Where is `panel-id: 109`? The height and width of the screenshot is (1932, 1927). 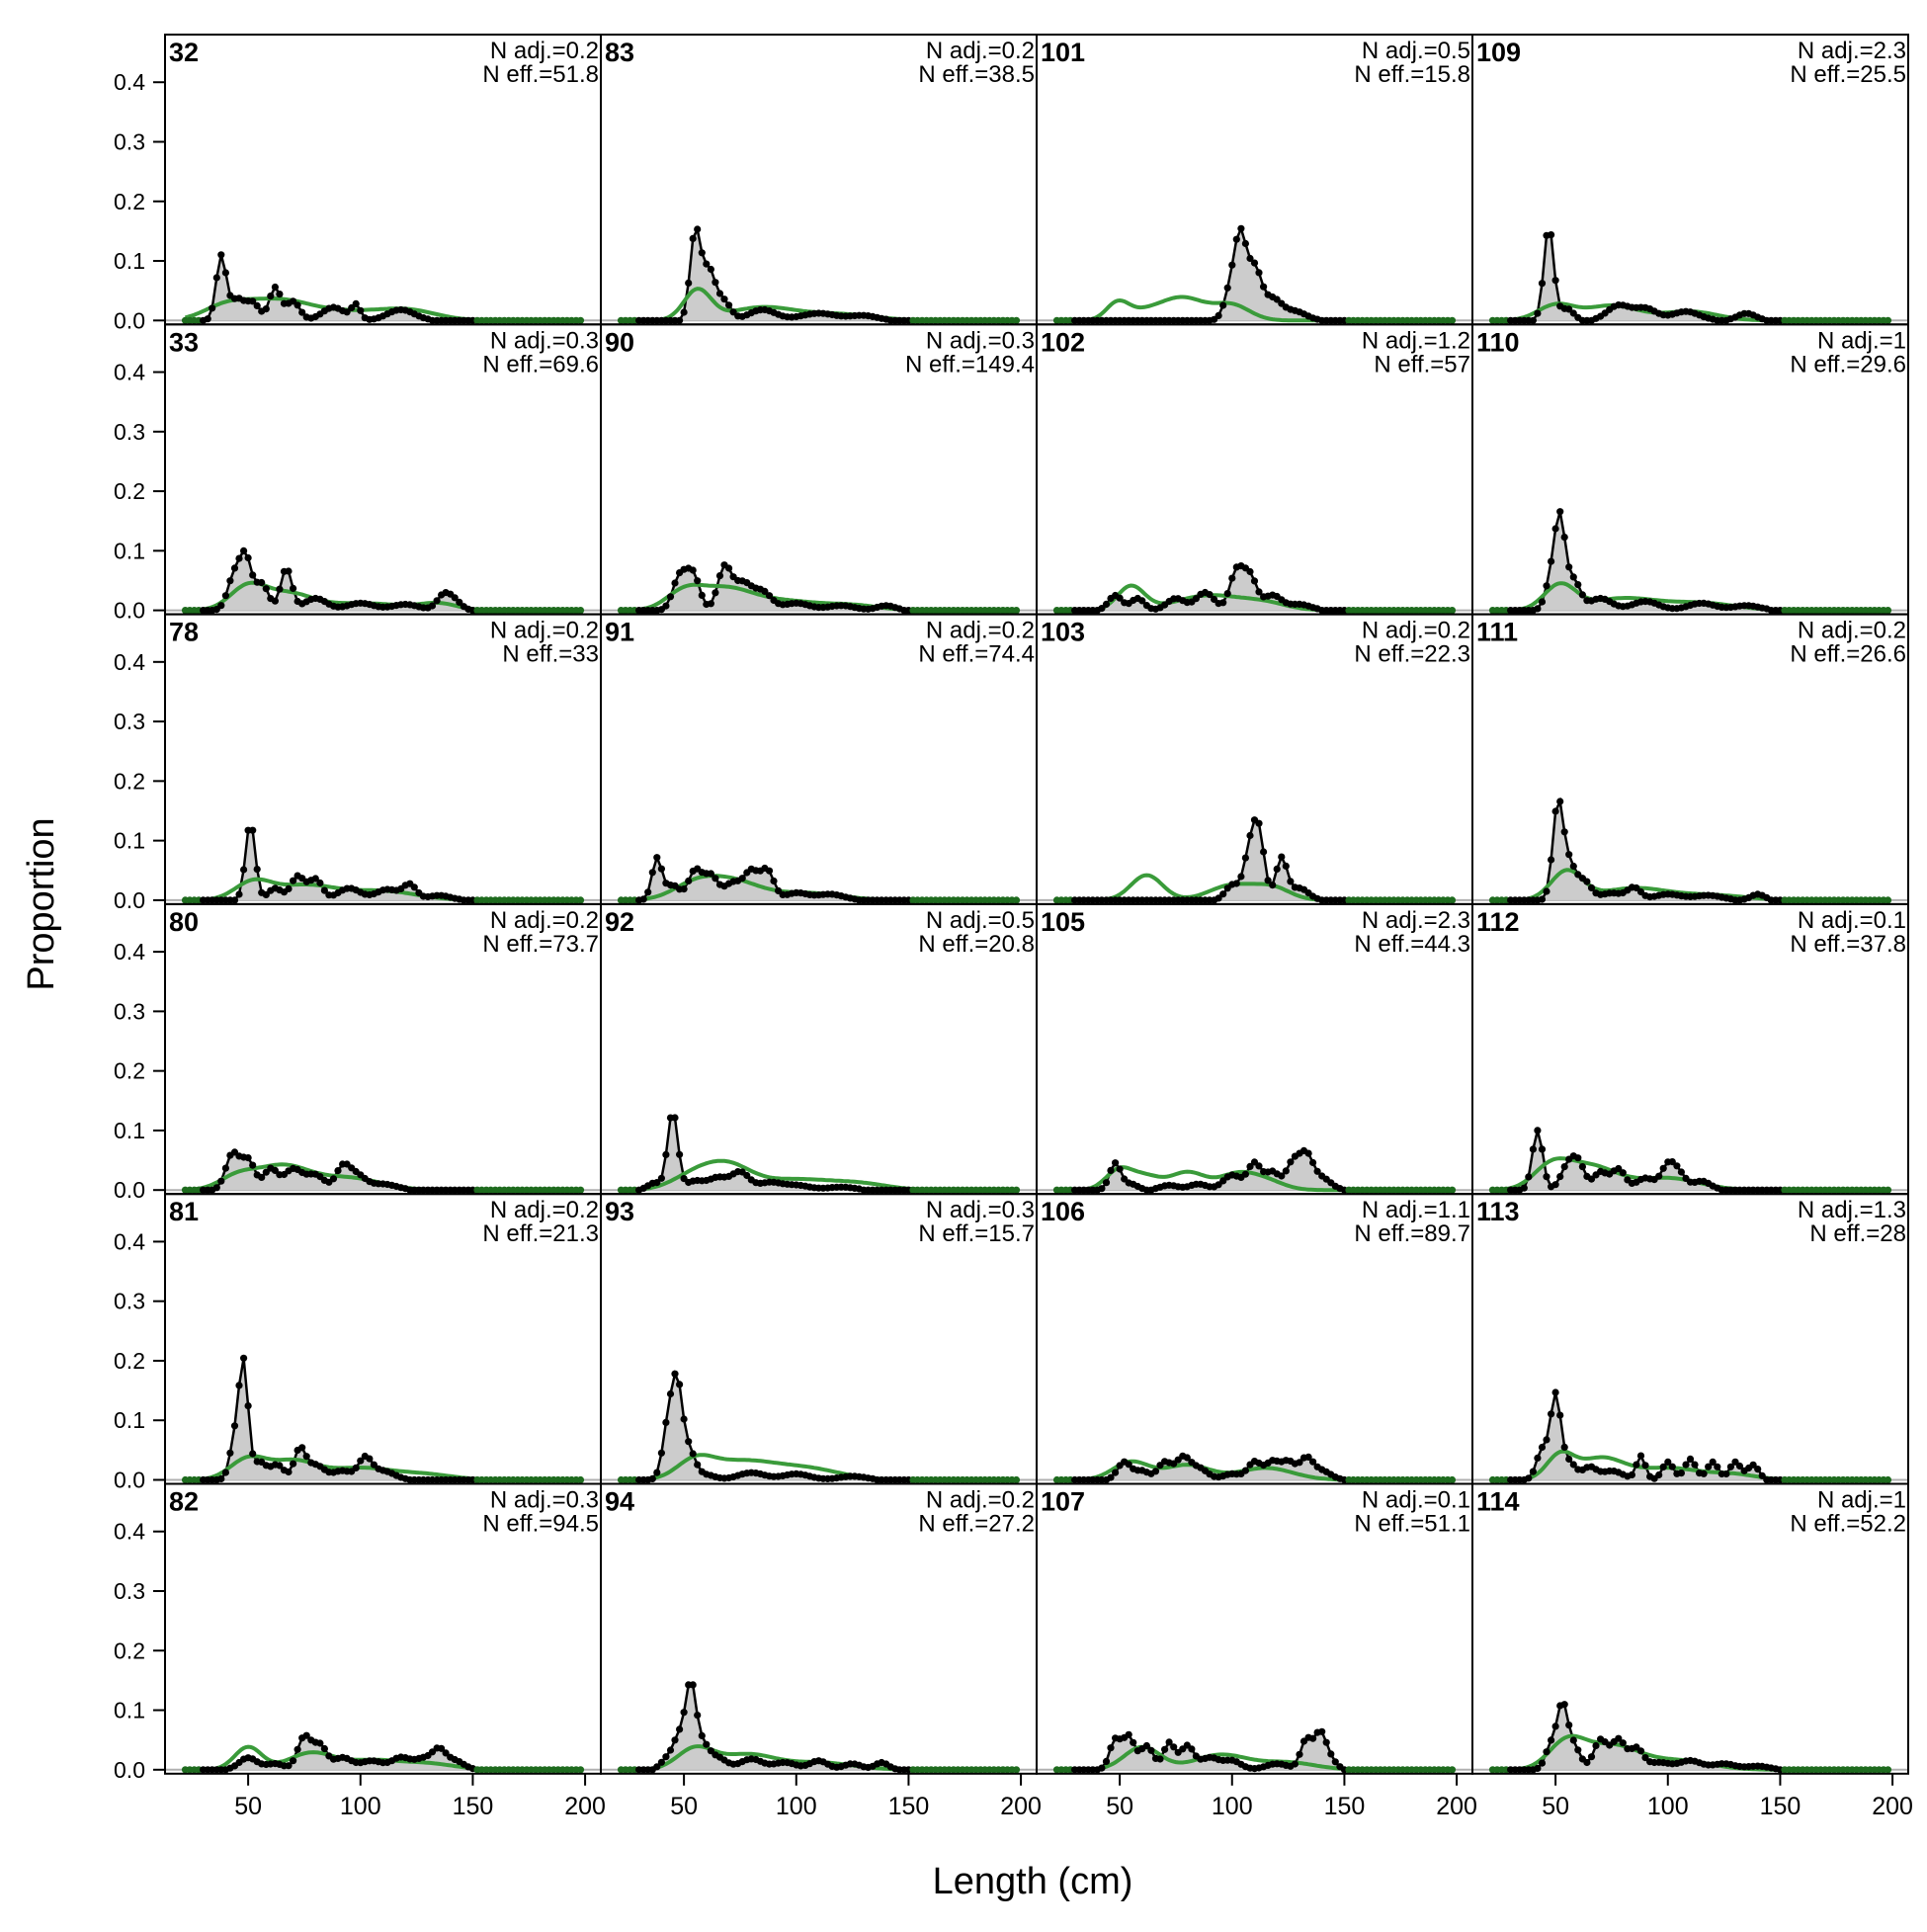 panel-id: 109 is located at coordinates (1498, 52).